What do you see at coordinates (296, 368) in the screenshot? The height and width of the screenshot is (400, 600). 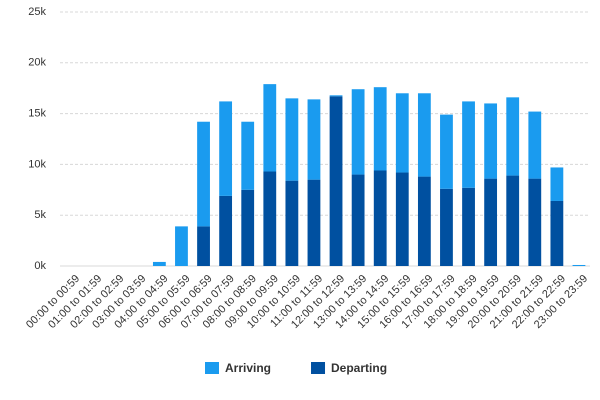 I see `legend: Arriving Departing` at bounding box center [296, 368].